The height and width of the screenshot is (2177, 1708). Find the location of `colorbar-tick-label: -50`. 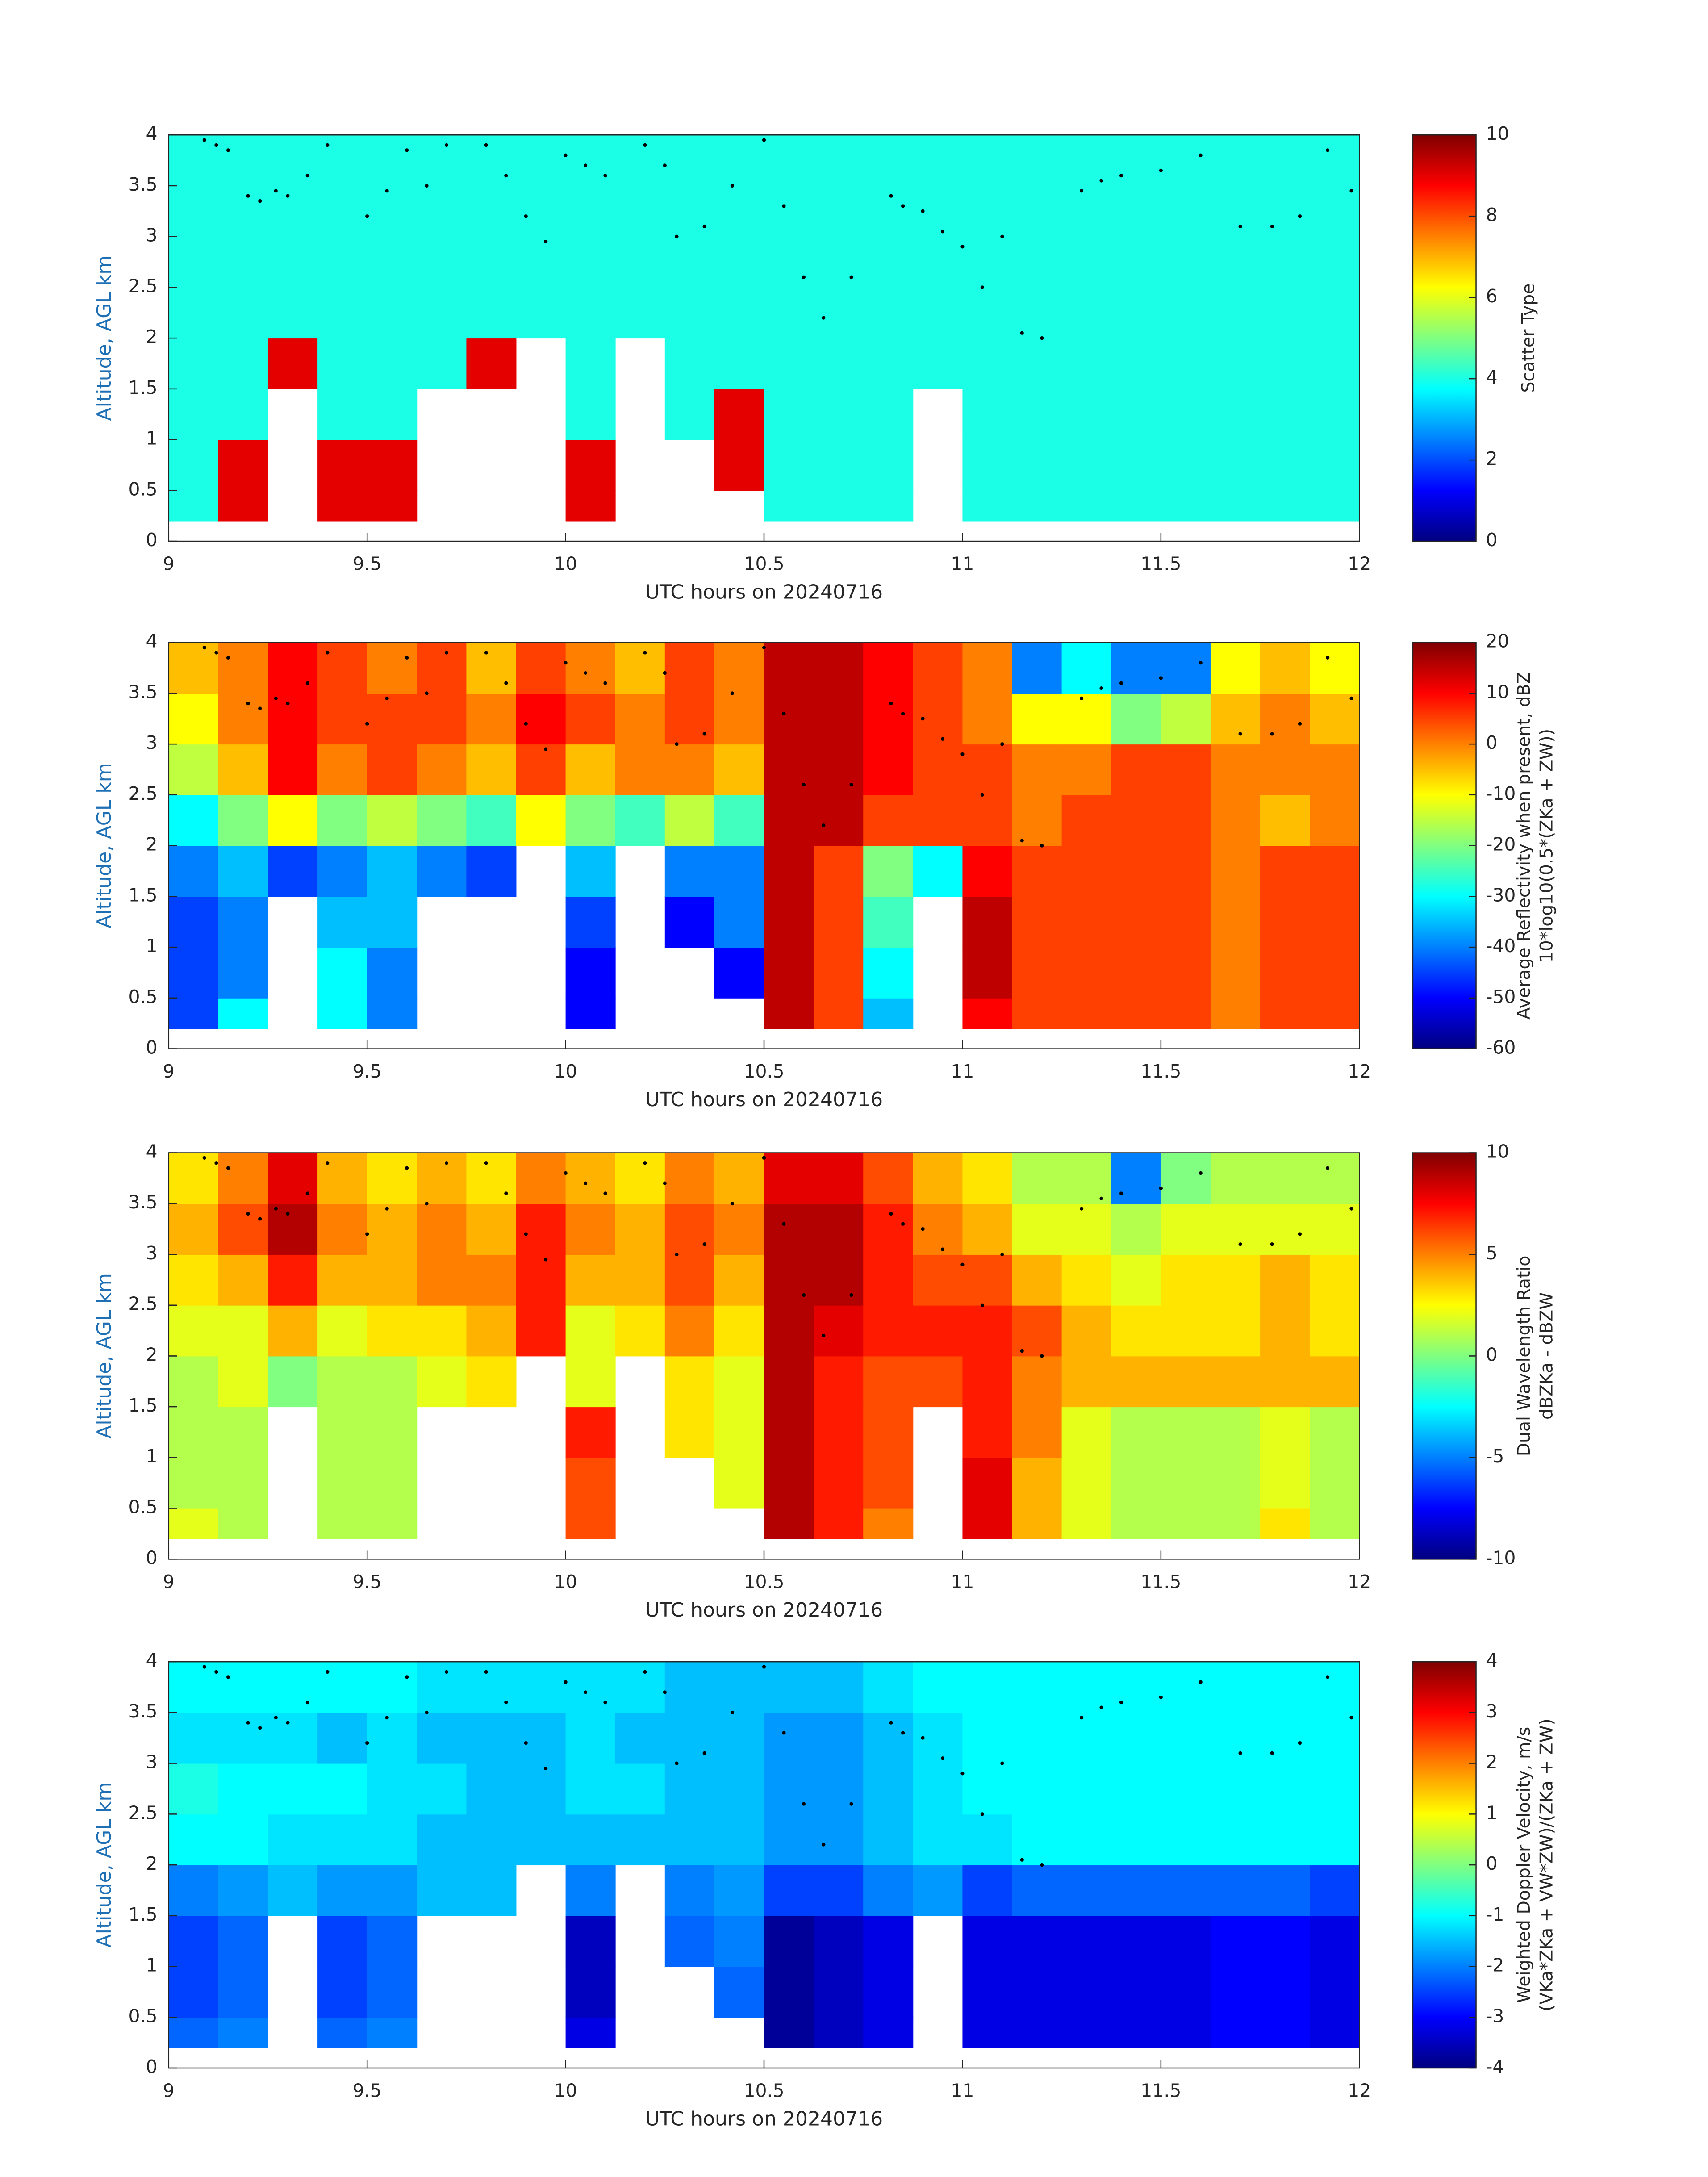

colorbar-tick-label: -50 is located at coordinates (1501, 996).